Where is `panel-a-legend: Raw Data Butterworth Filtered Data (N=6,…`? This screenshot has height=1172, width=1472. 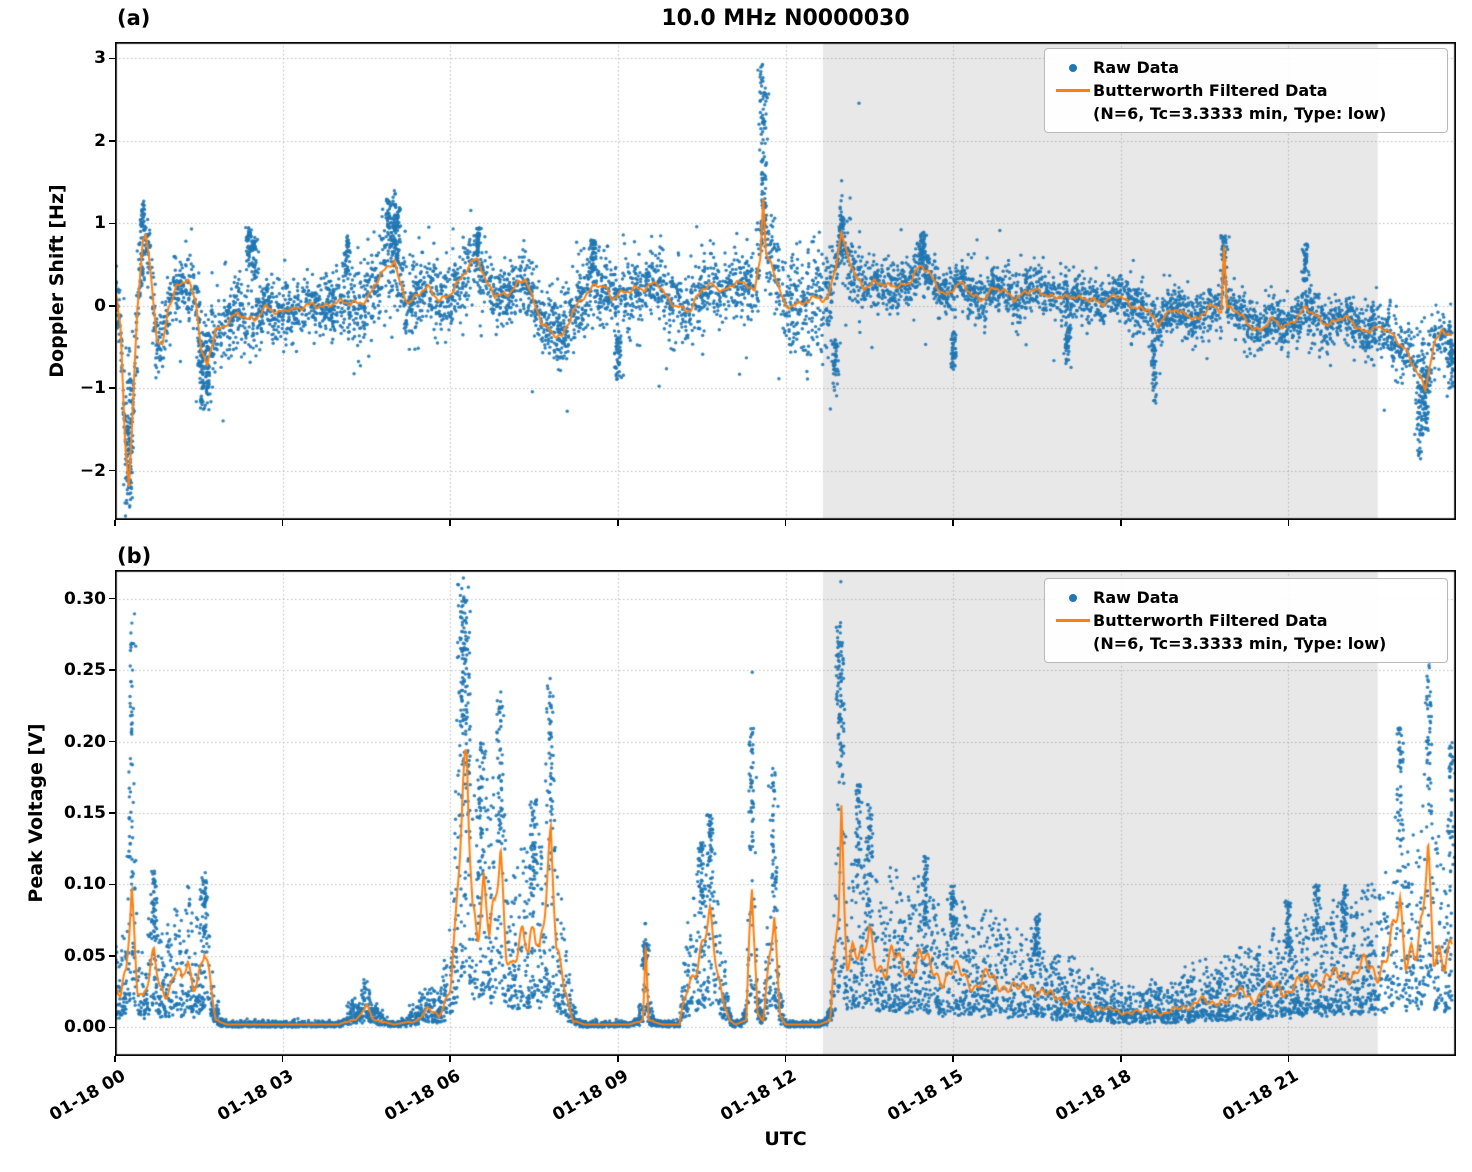
panel-a-legend: Raw Data Butterworth Filtered Data (N=6,… is located at coordinates (1246, 90).